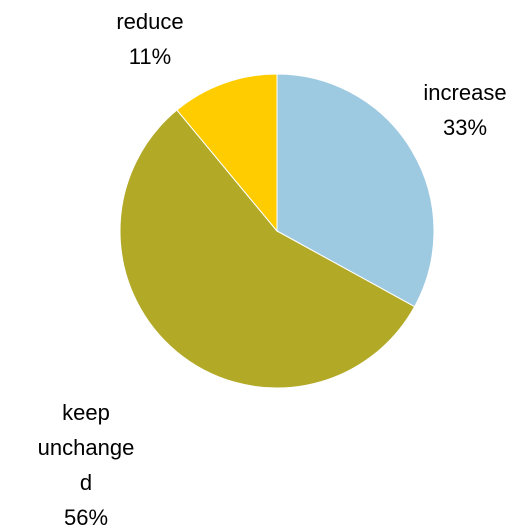 The height and width of the screenshot is (531, 524). What do you see at coordinates (86, 412) in the screenshot?
I see `data-label-keep-line1: keep` at bounding box center [86, 412].